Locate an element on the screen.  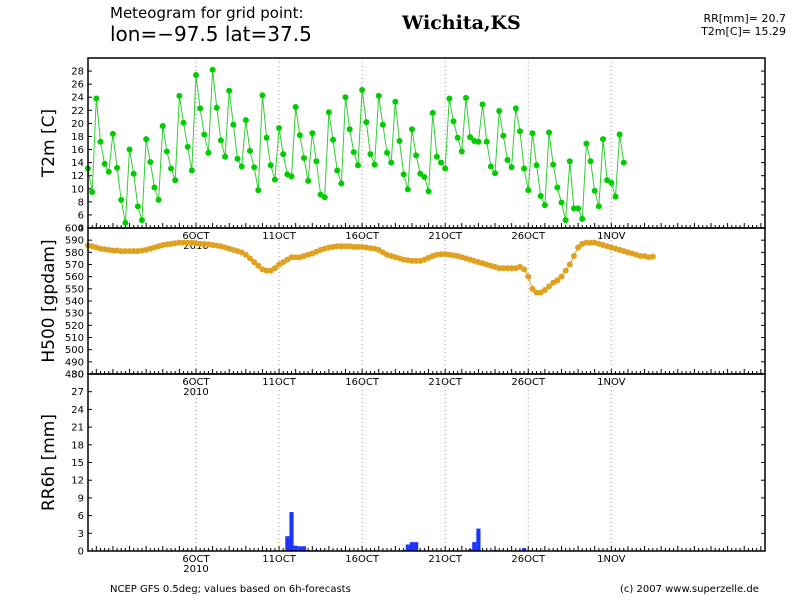
x-tick-label: 11OCT is located at coordinates (279, 559).